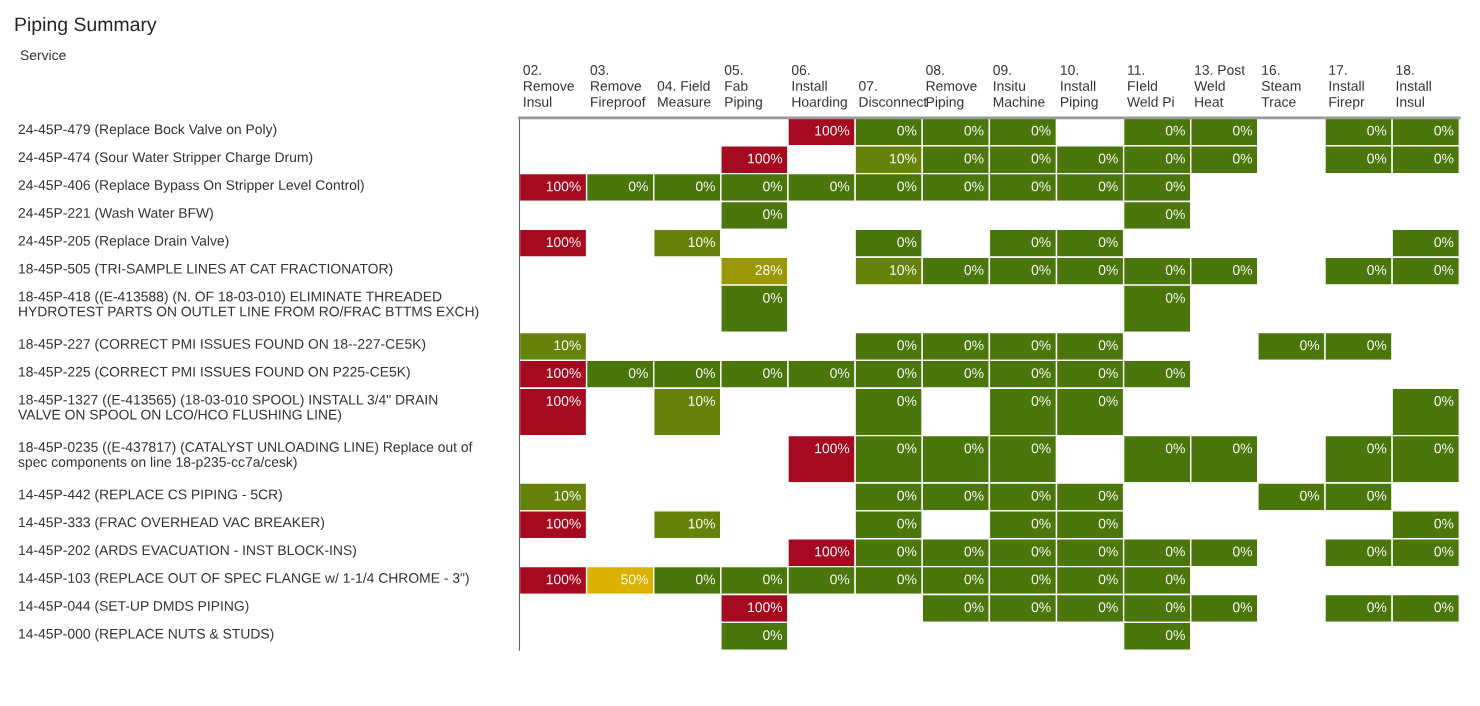 The width and height of the screenshot is (1480, 706). What do you see at coordinates (1079, 87) in the screenshot?
I see `x-tick-label: 10. Install Piping` at bounding box center [1079, 87].